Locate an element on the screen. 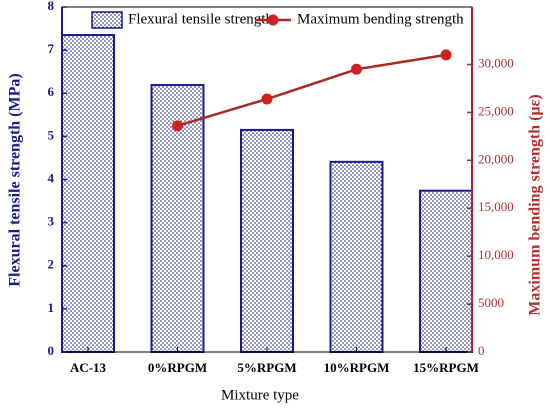 The height and width of the screenshot is (414, 550). y2-tick-label: 20,000 is located at coordinates (496, 158).